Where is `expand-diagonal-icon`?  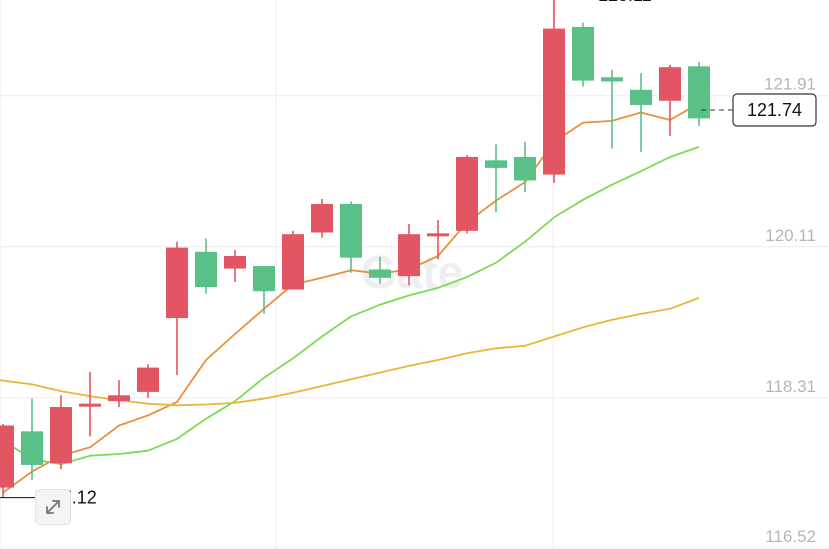
expand-diagonal-icon is located at coordinates (53, 507).